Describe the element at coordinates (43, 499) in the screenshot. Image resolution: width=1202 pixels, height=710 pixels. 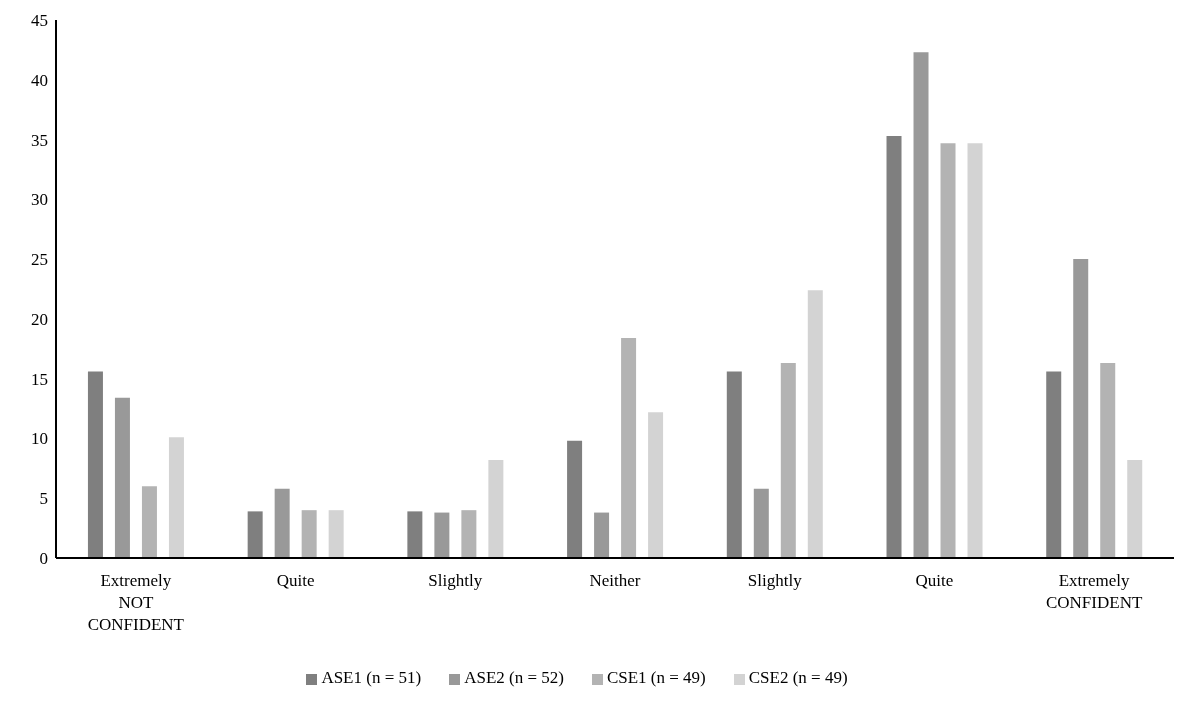
I see `y-tick-label: 5` at that location.